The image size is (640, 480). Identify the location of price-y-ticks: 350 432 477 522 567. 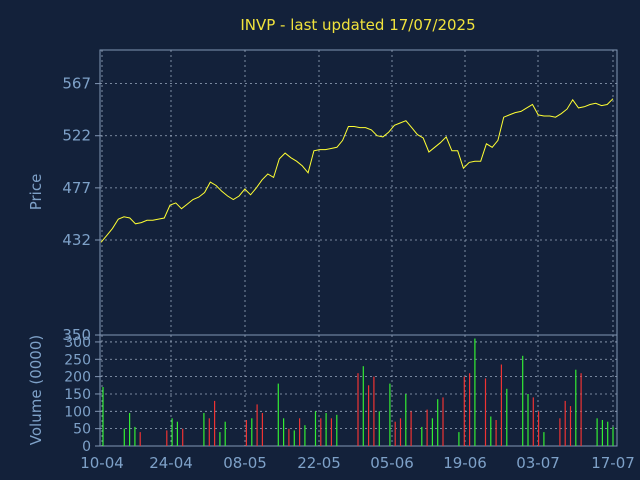
(81, 209).